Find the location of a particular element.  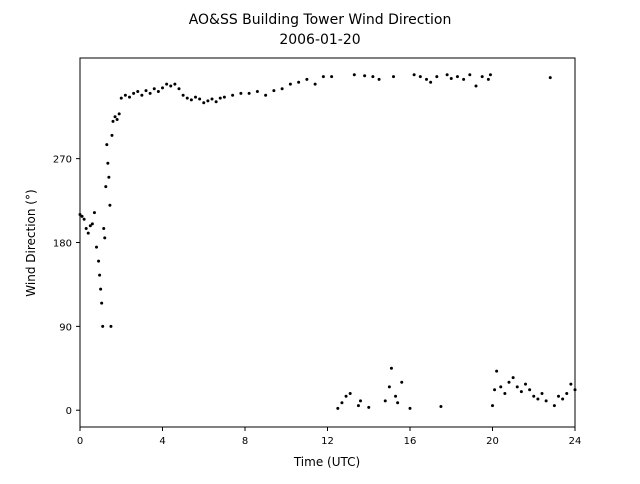

x-axis-label: Time (UTC) is located at coordinates (326, 462).